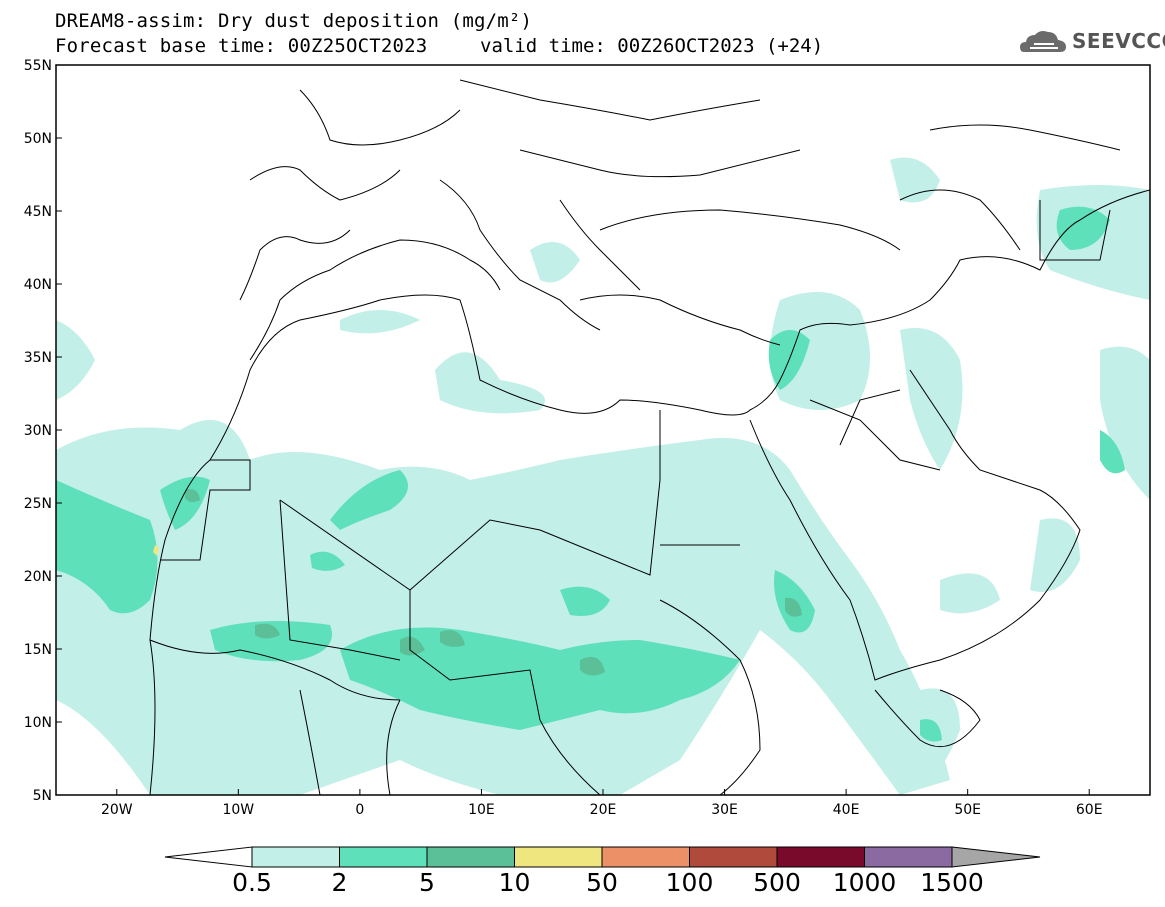 This screenshot has width=1165, height=907. I want to click on lon-tick-label: 20E, so click(603, 810).